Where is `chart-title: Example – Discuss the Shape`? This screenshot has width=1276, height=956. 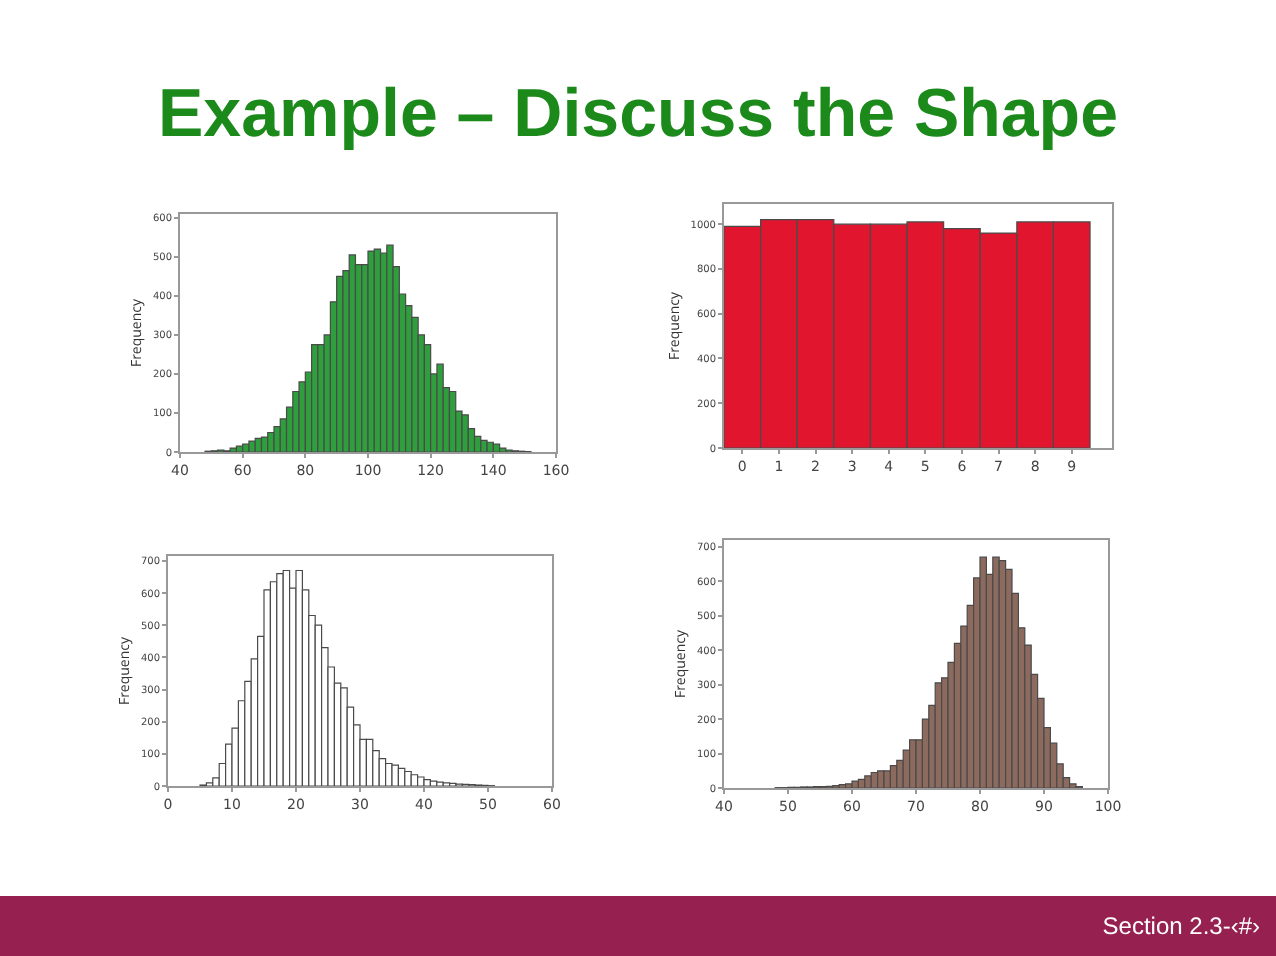 chart-title: Example – Discuss the Shape is located at coordinates (638, 115).